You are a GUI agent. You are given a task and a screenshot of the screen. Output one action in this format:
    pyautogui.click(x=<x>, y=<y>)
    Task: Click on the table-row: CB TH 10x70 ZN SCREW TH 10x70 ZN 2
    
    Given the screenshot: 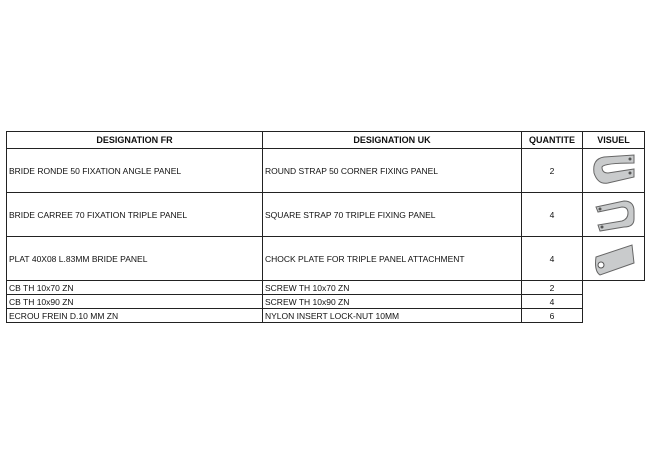 What is the action you would take?
    pyautogui.click(x=325, y=287)
    